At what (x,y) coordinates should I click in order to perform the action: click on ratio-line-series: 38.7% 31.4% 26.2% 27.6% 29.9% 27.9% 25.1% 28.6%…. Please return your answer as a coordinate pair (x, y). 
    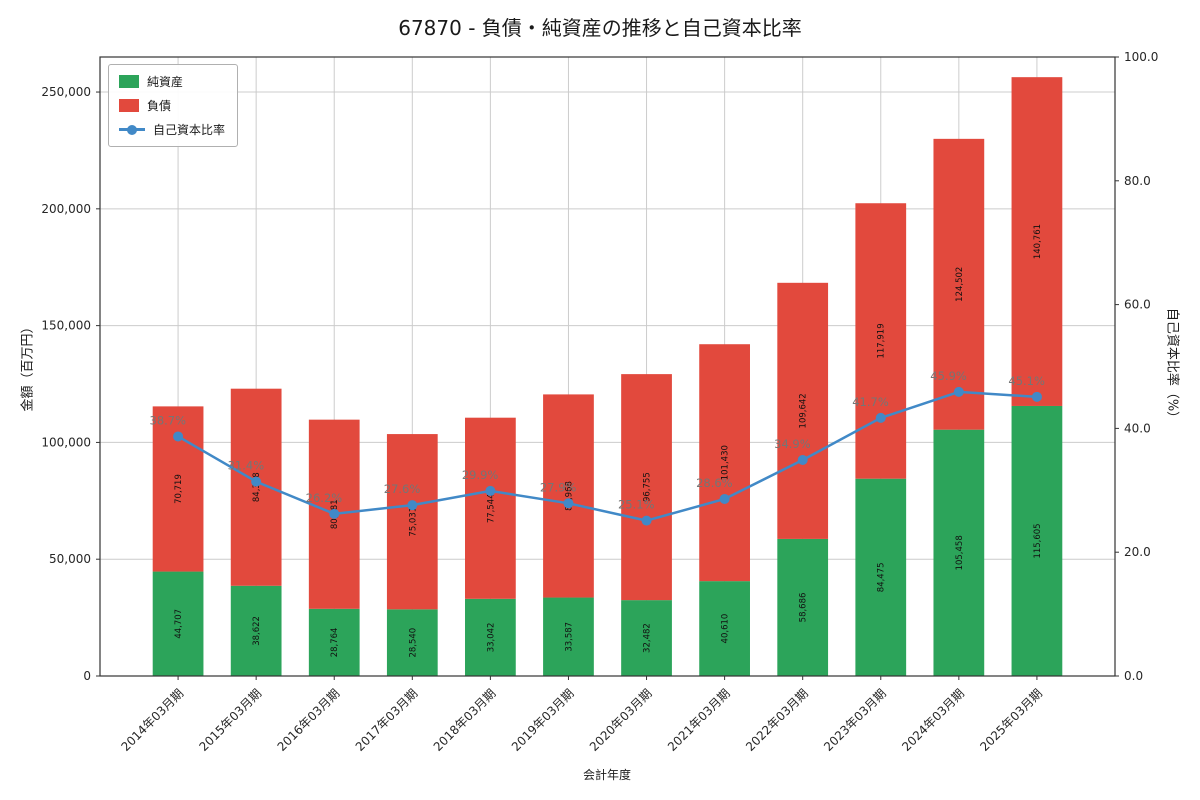
    Looking at the image, I should click on (597, 447).